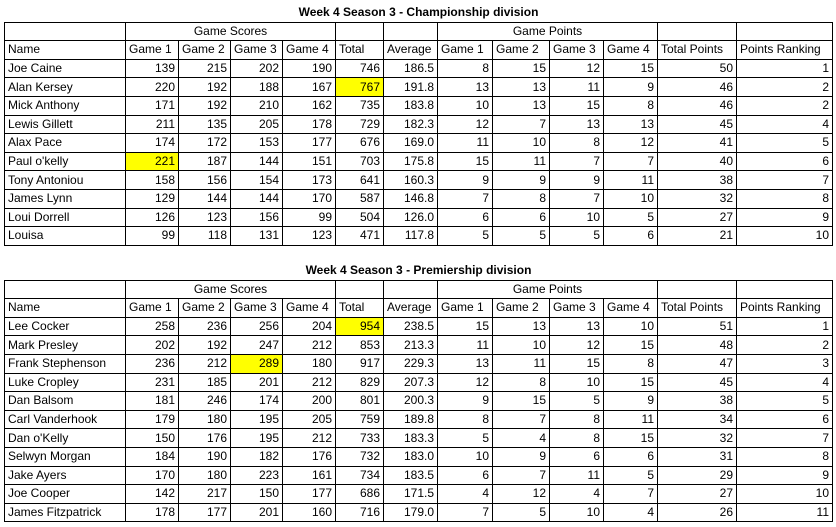 This screenshot has width=836, height=527. I want to click on name-cell: Louisa, so click(65, 236).